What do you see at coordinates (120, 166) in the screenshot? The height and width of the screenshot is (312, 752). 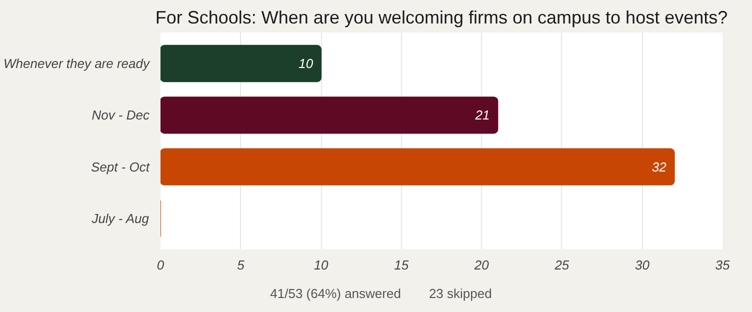 I see `y-tick-label: Sept - Oct` at bounding box center [120, 166].